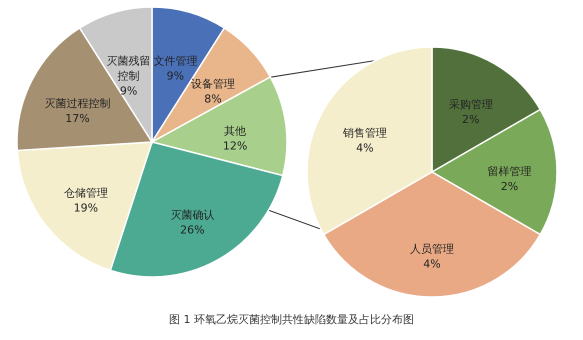  What do you see at coordinates (192, 215) in the screenshot?
I see `slice-label: 灭菌确认` at bounding box center [192, 215].